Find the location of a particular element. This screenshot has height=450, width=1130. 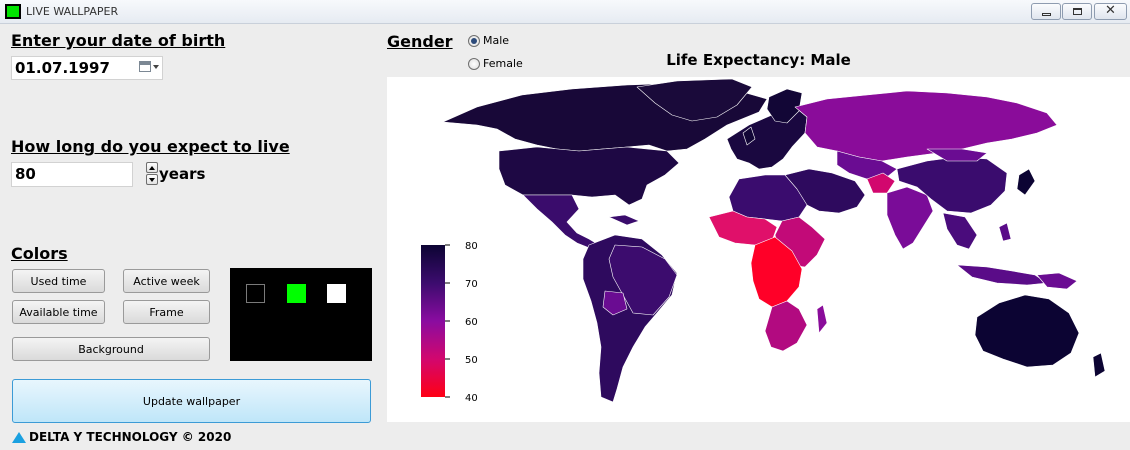

birth-date-input: 01.07.1997 is located at coordinates (87, 68).